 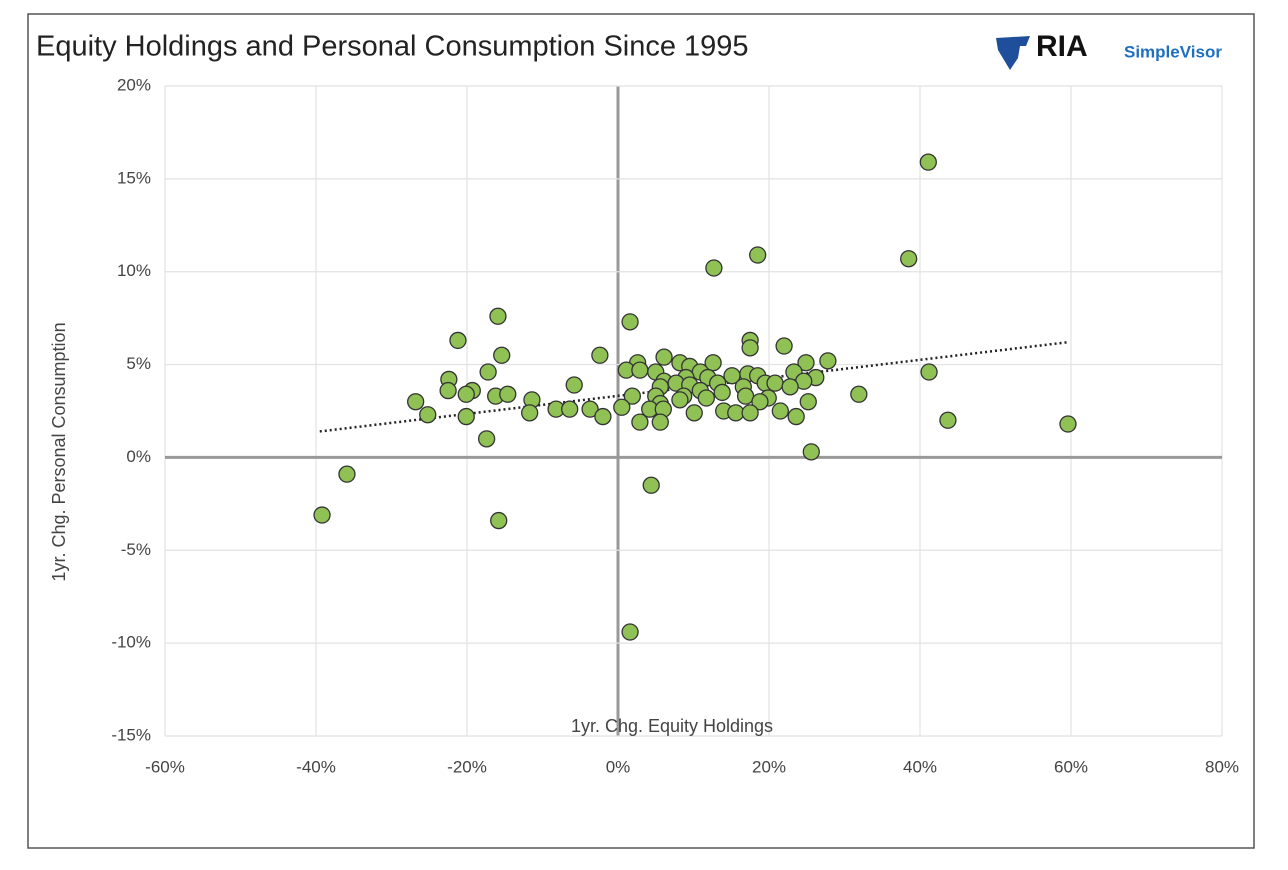 I want to click on y-tick-label: -10%, so click(x=131, y=642).